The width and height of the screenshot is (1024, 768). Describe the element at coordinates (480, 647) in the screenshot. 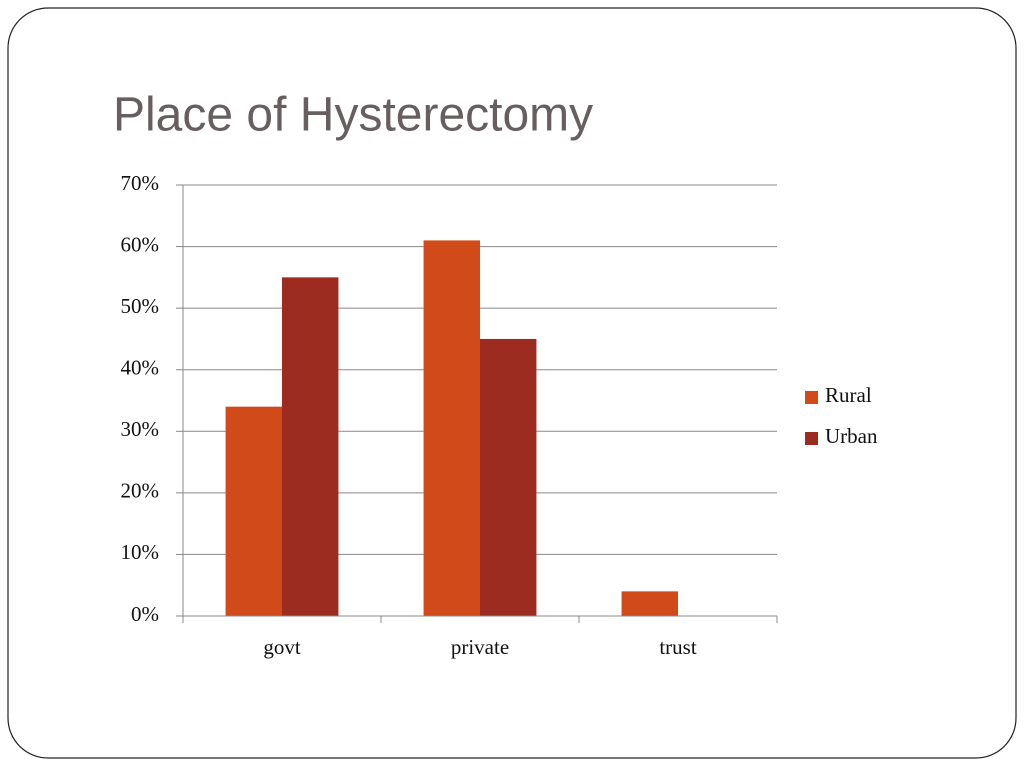

I see `x-tick-label: private` at that location.